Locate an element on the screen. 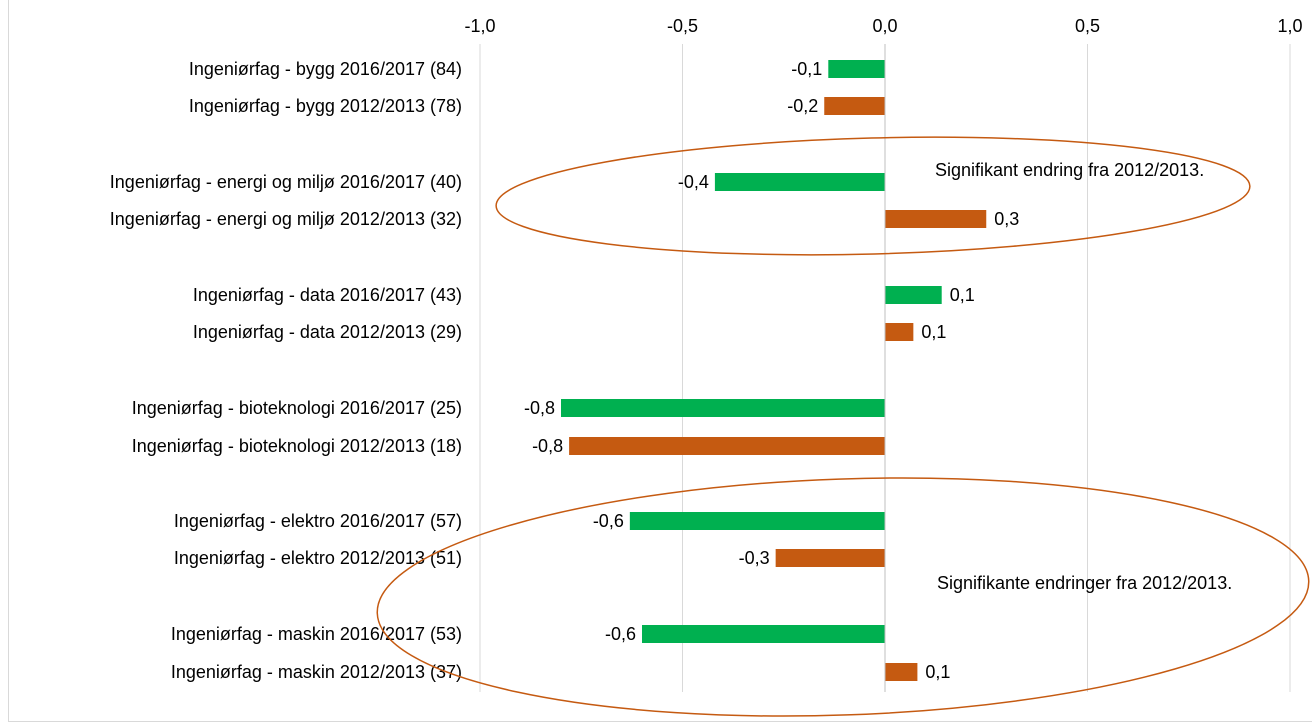 The width and height of the screenshot is (1314, 725). category-label: Ingeniørfag - maskin 2016/2017 (53) is located at coordinates (316, 634).